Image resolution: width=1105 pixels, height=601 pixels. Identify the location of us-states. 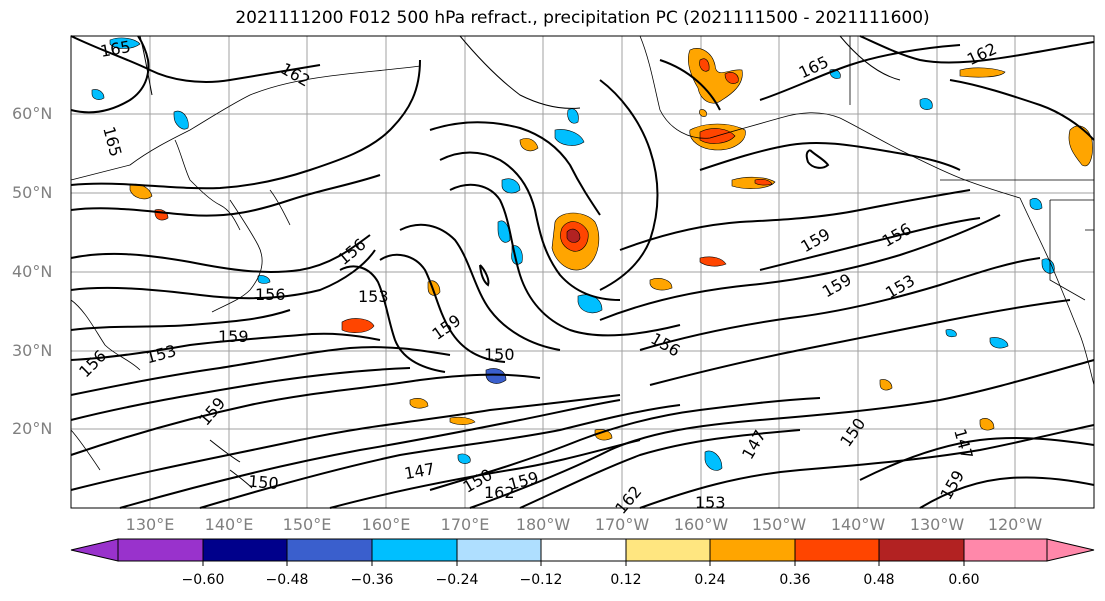
(1071, 250).